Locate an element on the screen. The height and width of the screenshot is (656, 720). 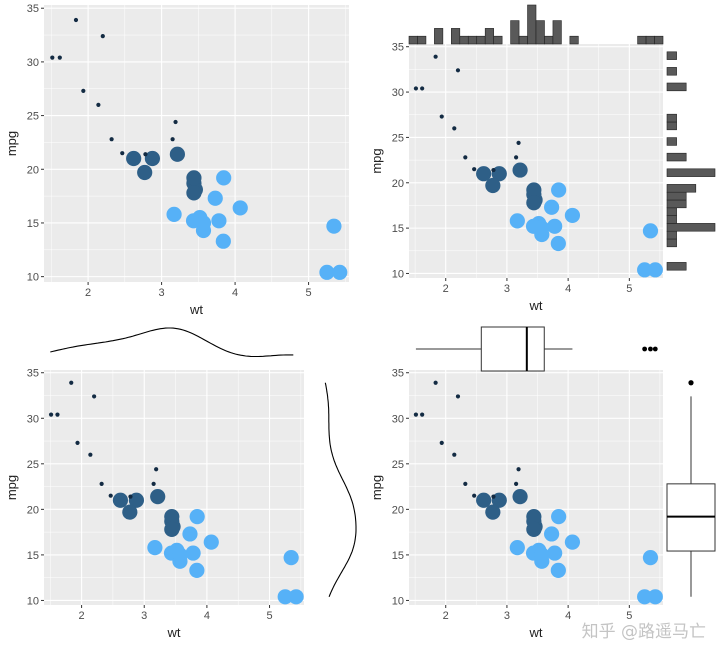
watermark: 知乎 @路遥马亡 is located at coordinates (643, 632).